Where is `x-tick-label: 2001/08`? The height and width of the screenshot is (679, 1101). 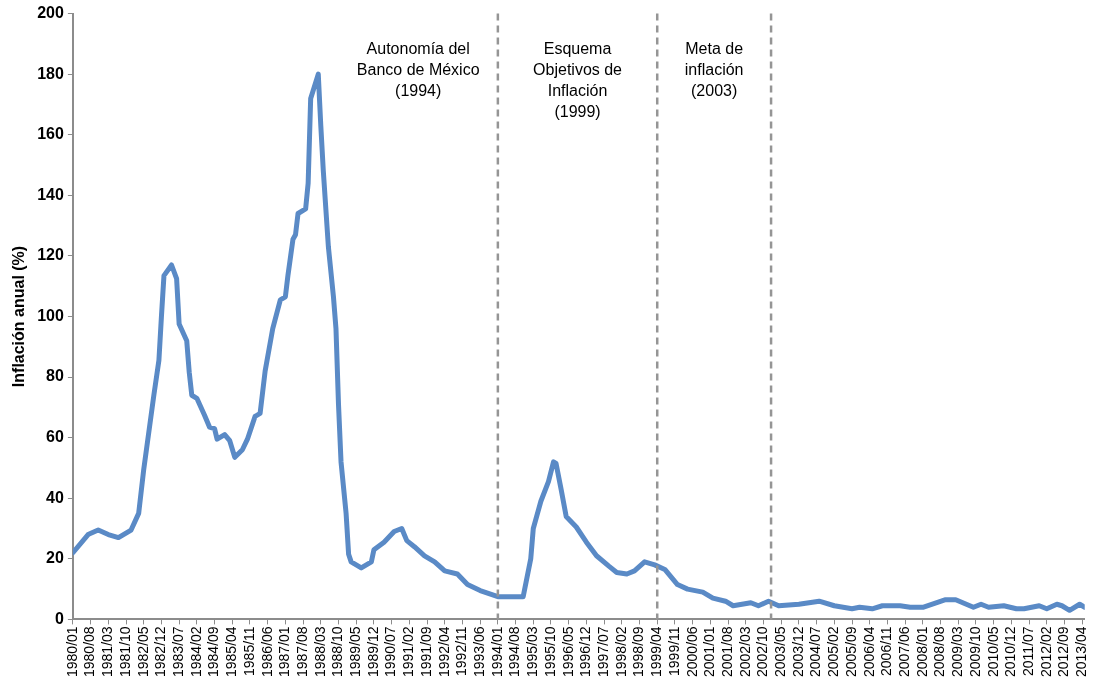 x-tick-label: 2001/08 is located at coordinates (726, 651).